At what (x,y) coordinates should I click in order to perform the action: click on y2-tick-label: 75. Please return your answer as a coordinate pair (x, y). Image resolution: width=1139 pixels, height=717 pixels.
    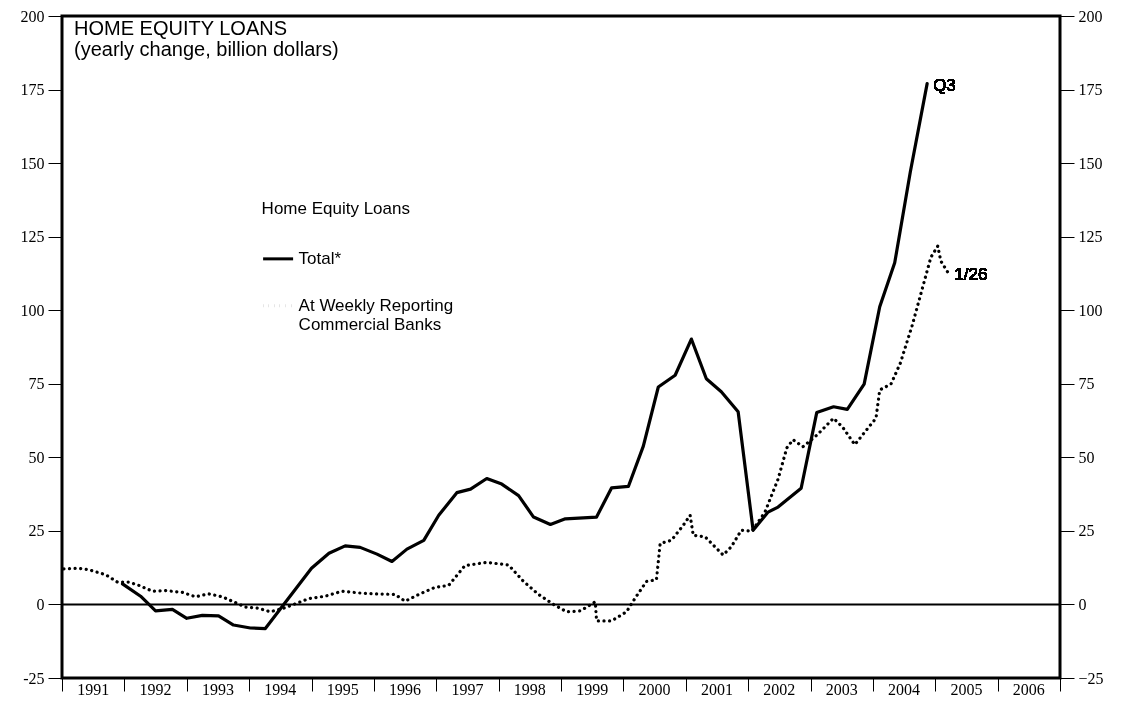
    Looking at the image, I should click on (1086, 384).